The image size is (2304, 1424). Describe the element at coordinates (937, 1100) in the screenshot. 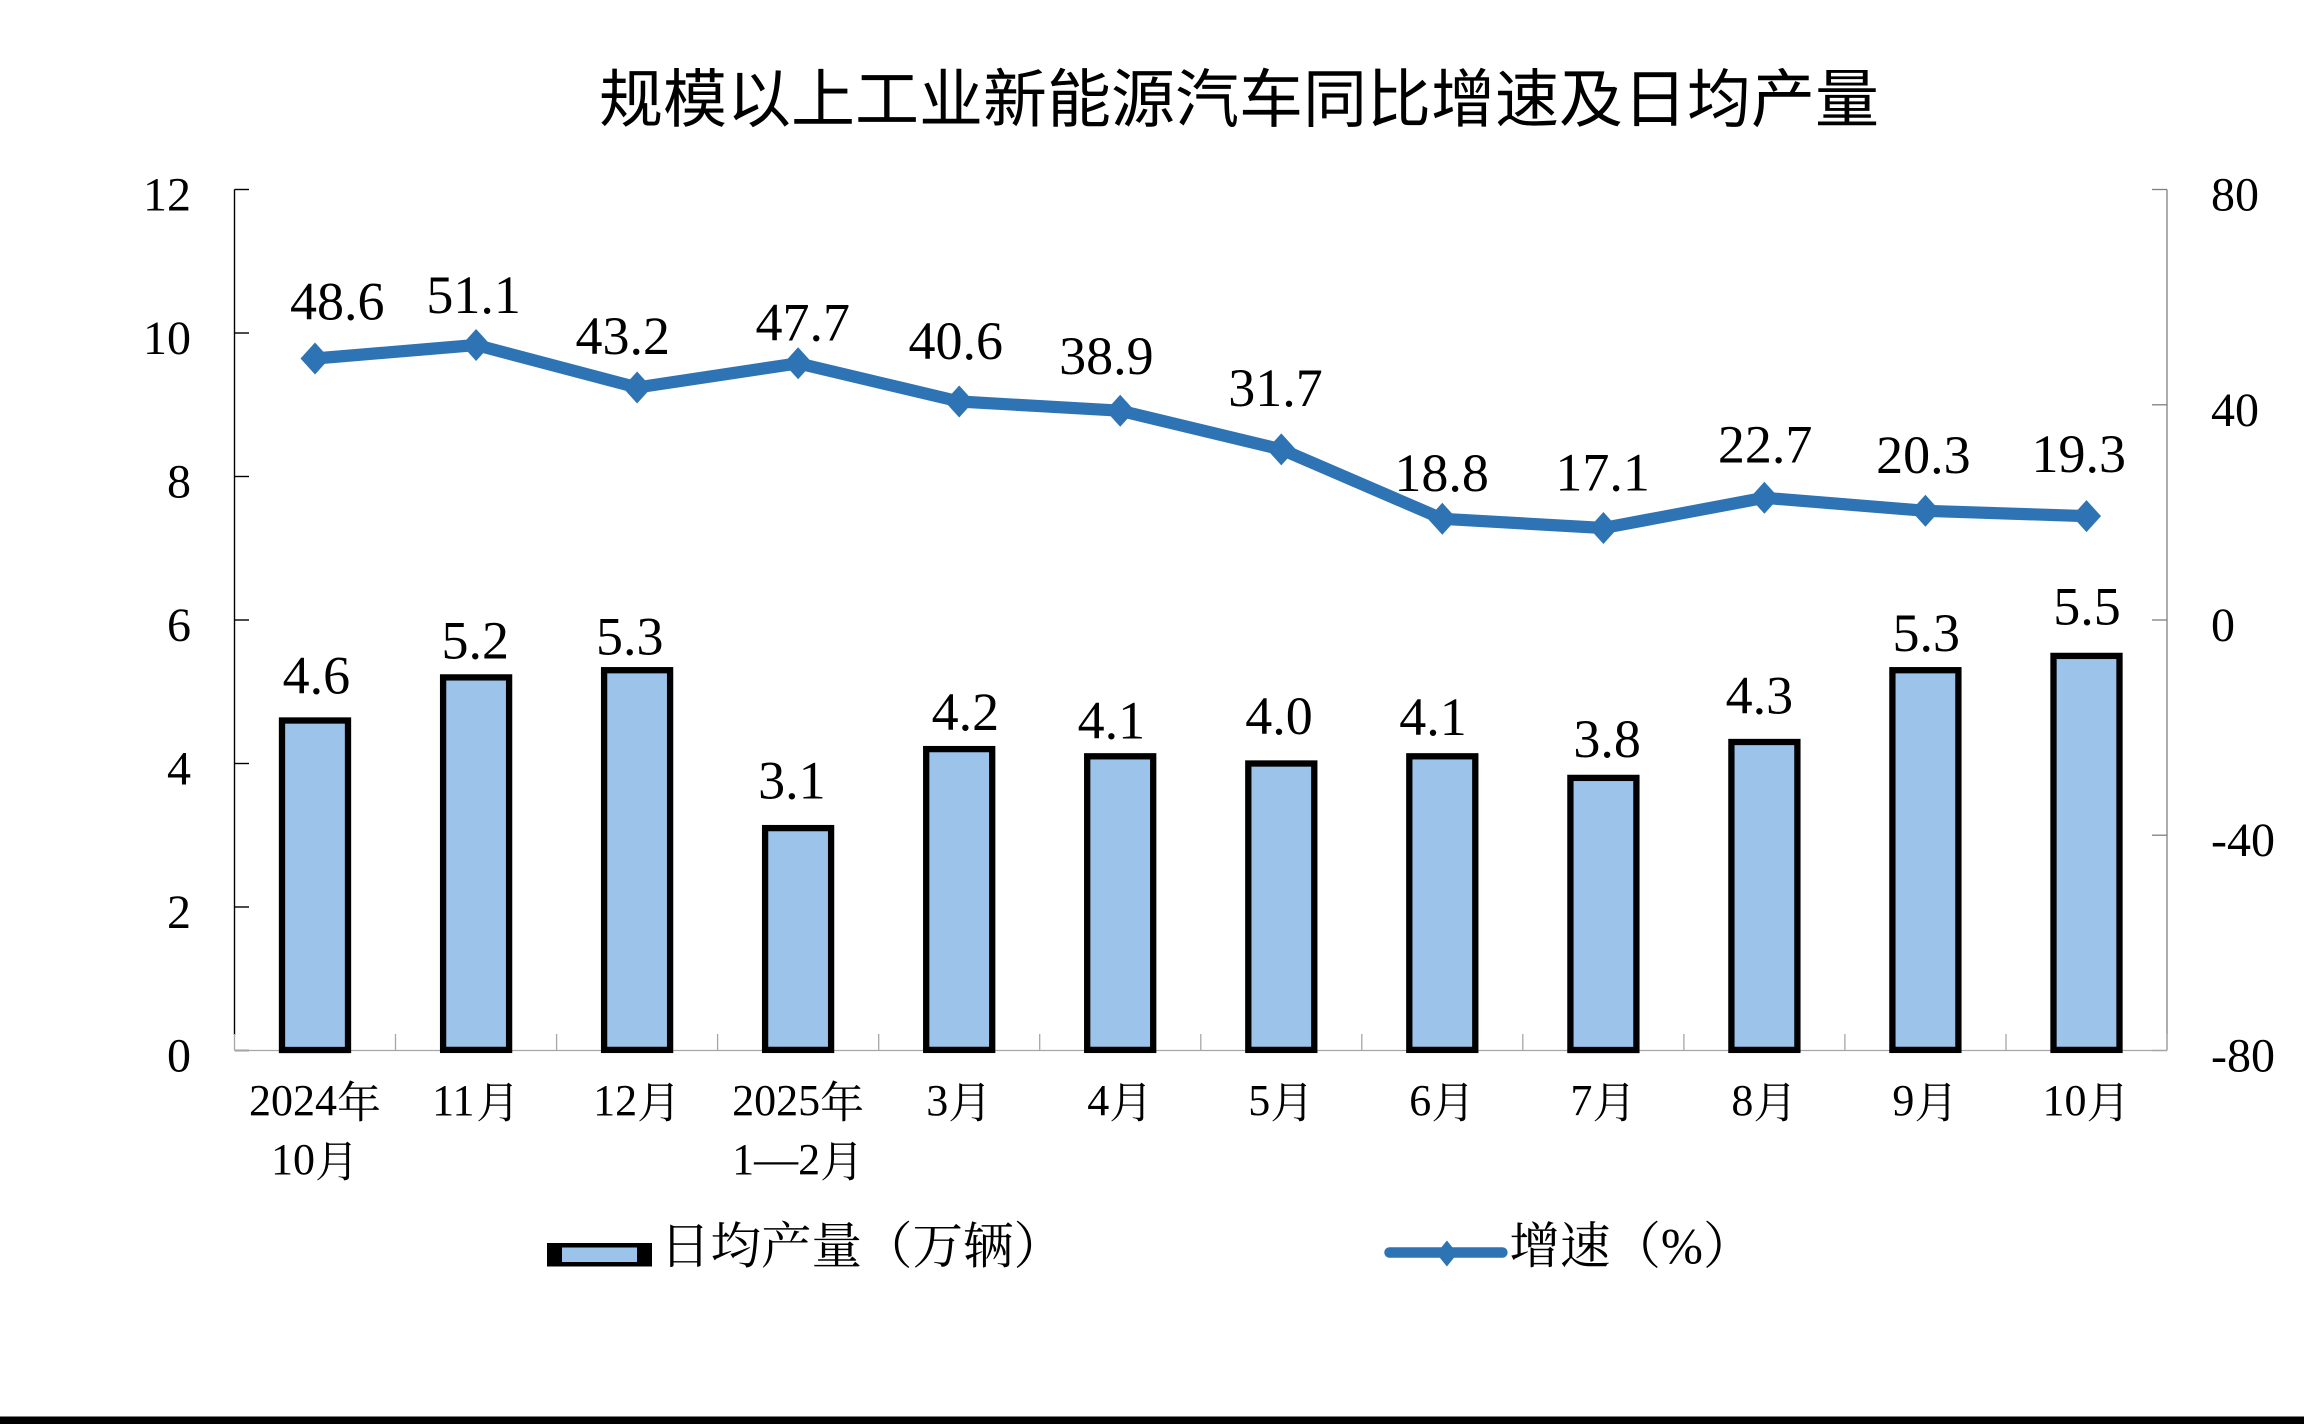

I see `svg-text: 3` at that location.